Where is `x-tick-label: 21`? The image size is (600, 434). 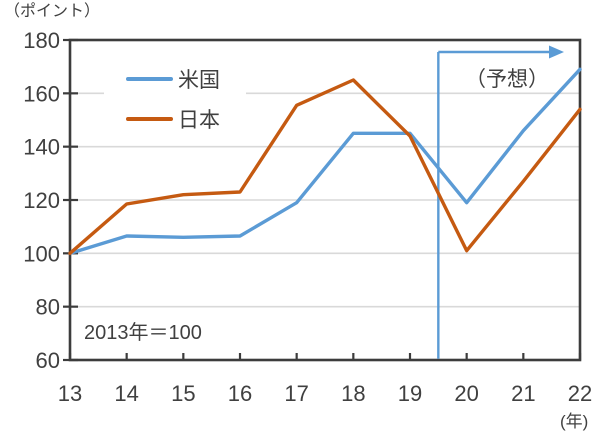 x-tick-label: 21 is located at coordinates (523, 393).